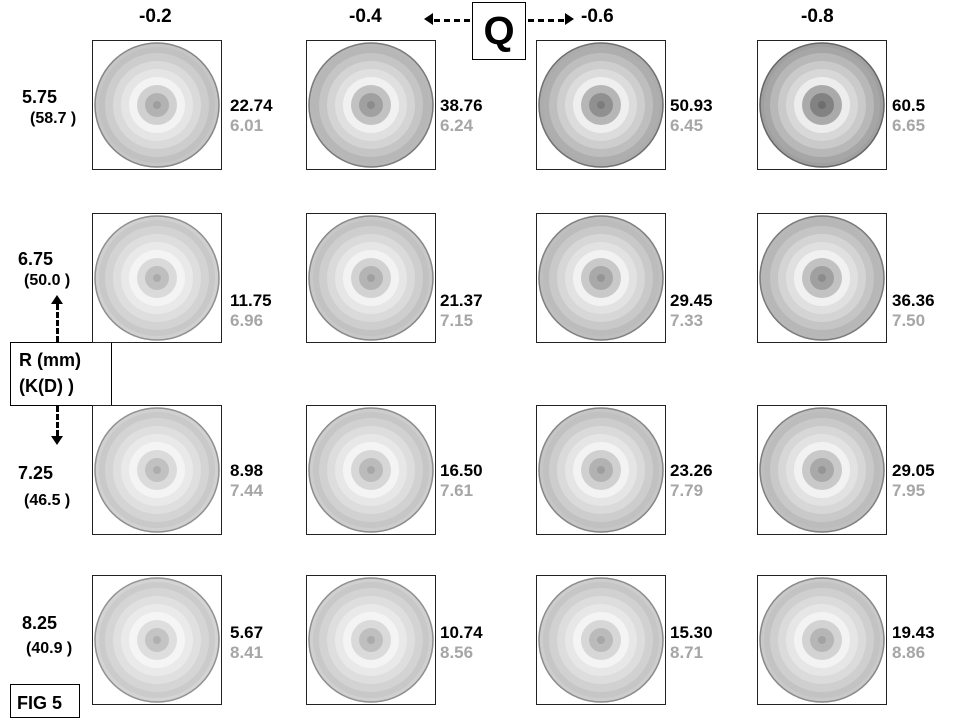 The height and width of the screenshot is (718, 969). Describe the element at coordinates (50, 360) in the screenshot. I see `r-axis-label-line1: R (mm)` at that location.